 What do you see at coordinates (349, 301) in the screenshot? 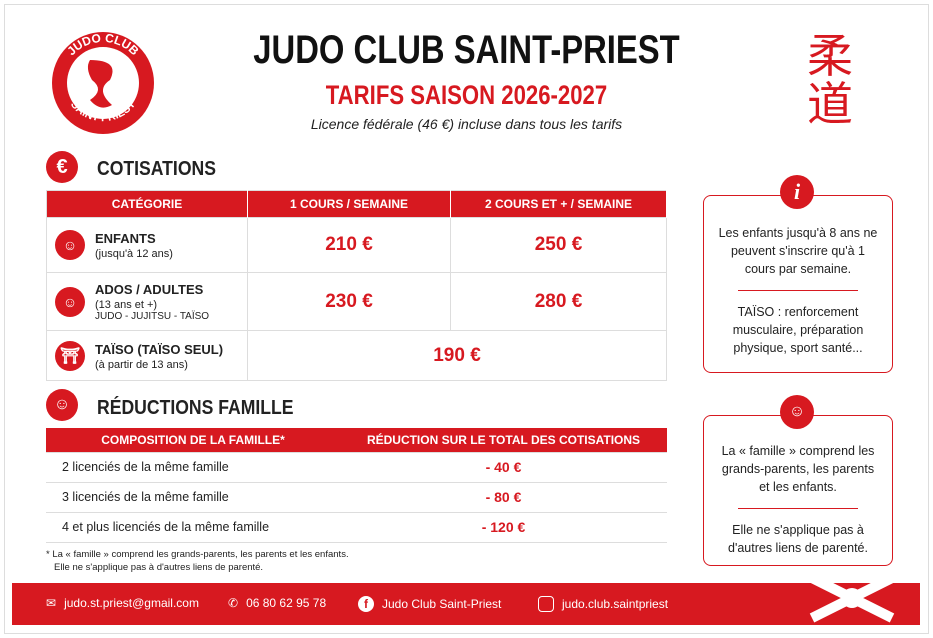
I see `price: 230 €` at bounding box center [349, 301].